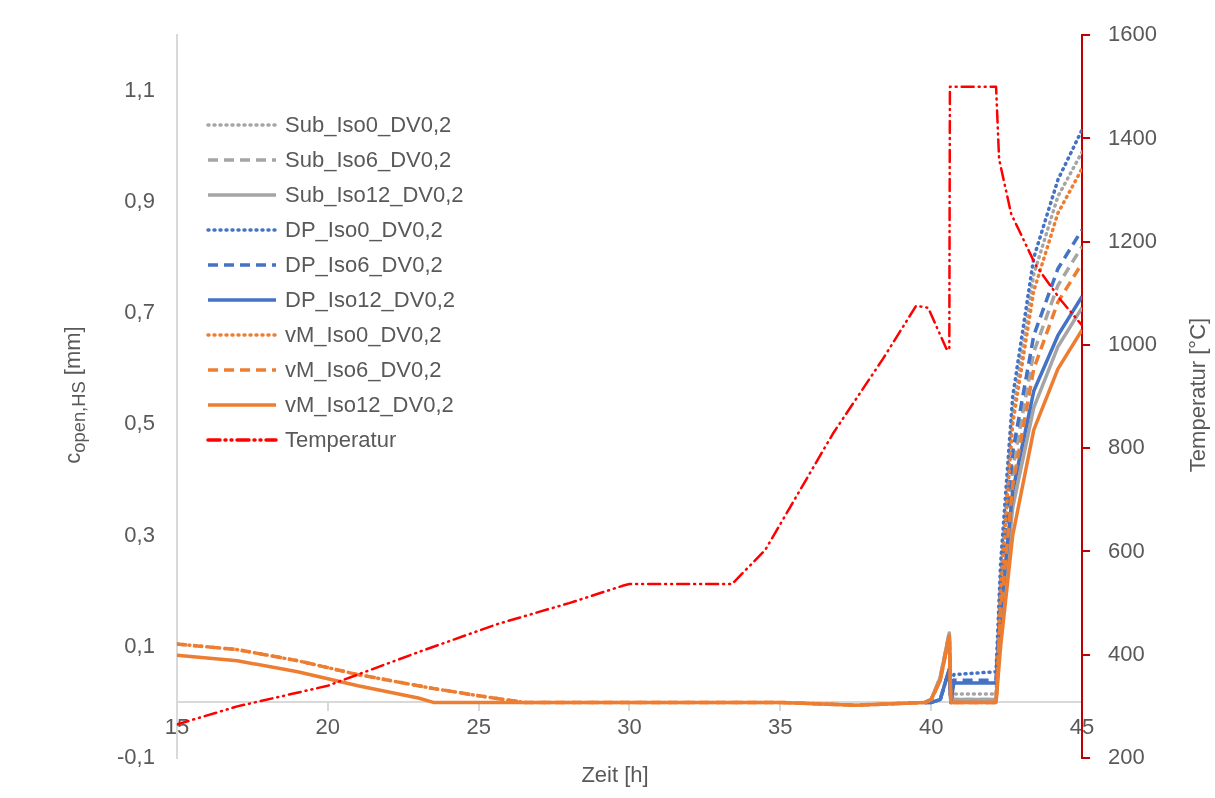 The height and width of the screenshot is (798, 1215). What do you see at coordinates (478, 726) in the screenshot?
I see `x-tick-label: 25` at bounding box center [478, 726].